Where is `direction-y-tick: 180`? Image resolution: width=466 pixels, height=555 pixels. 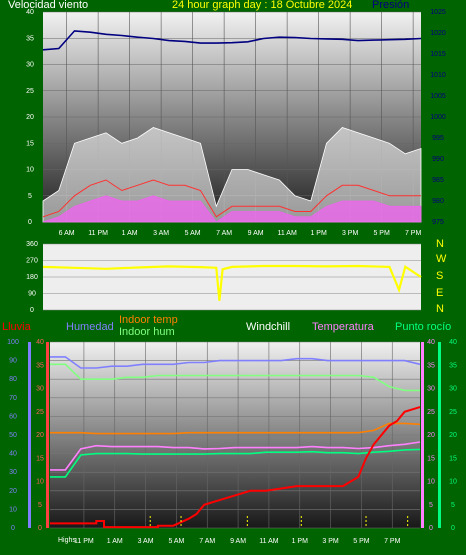 direction-y-tick: 180 is located at coordinates (32, 277).